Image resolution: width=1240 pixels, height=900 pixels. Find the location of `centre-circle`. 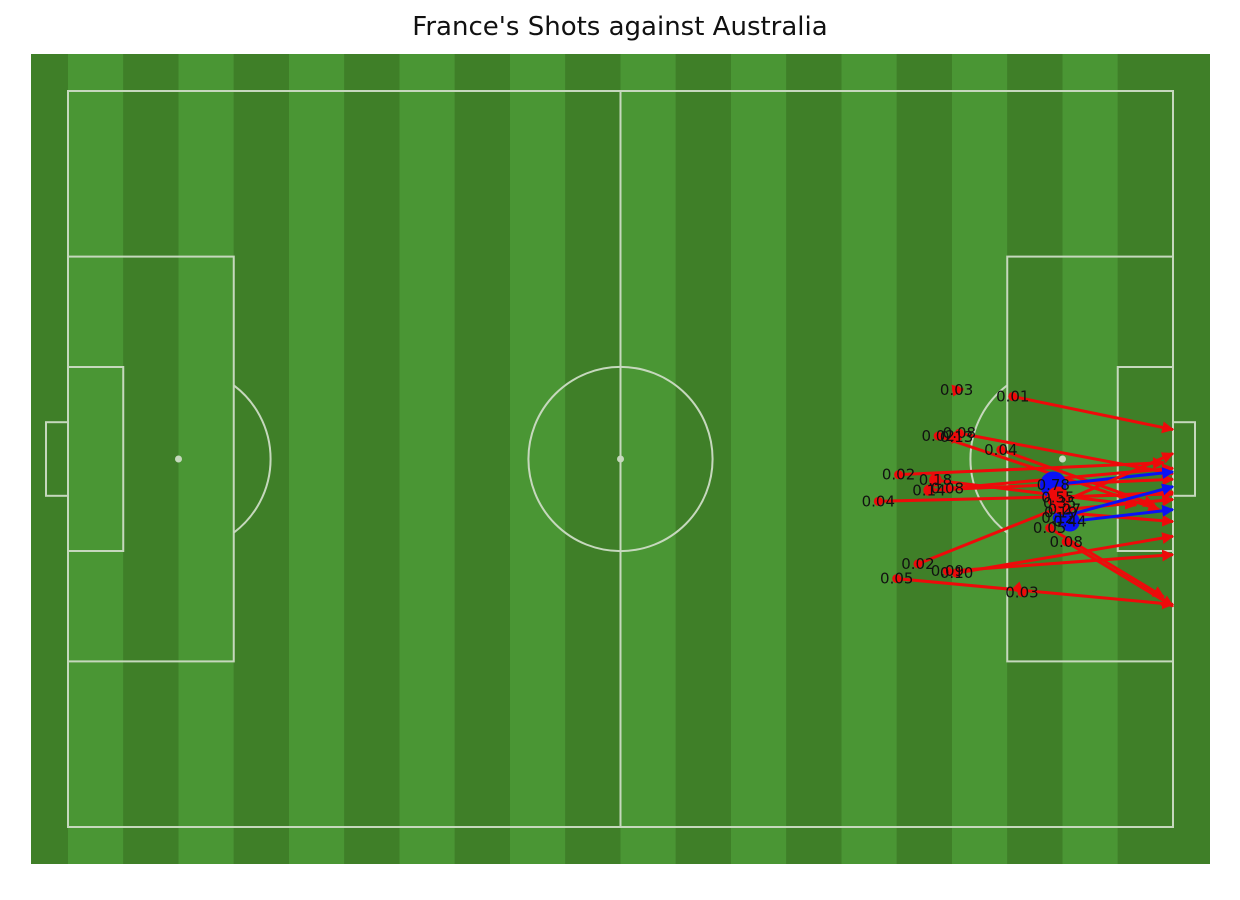

centre-circle is located at coordinates (620, 459).